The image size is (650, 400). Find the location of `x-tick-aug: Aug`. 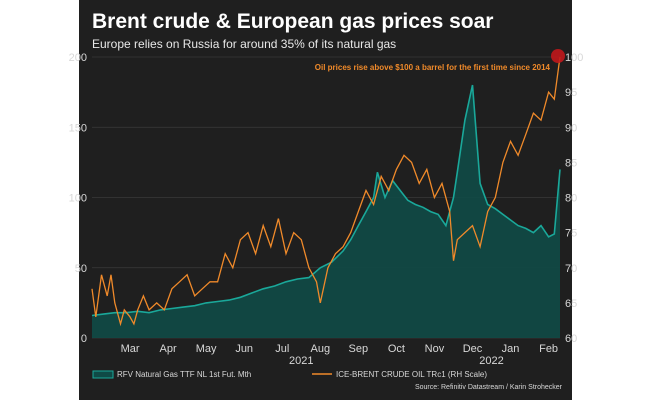

x-tick-aug: Aug is located at coordinates (321, 349).